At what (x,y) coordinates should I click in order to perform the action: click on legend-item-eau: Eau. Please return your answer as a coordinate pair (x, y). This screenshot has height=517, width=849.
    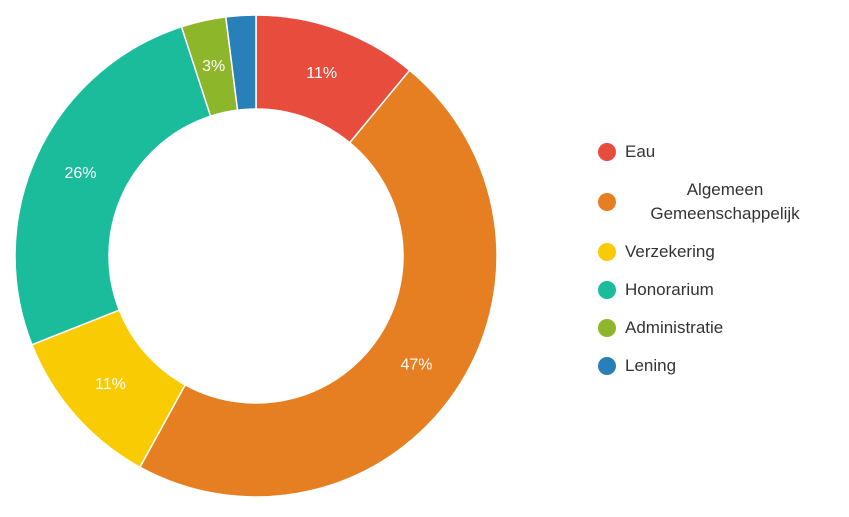
    Looking at the image, I should click on (718, 152).